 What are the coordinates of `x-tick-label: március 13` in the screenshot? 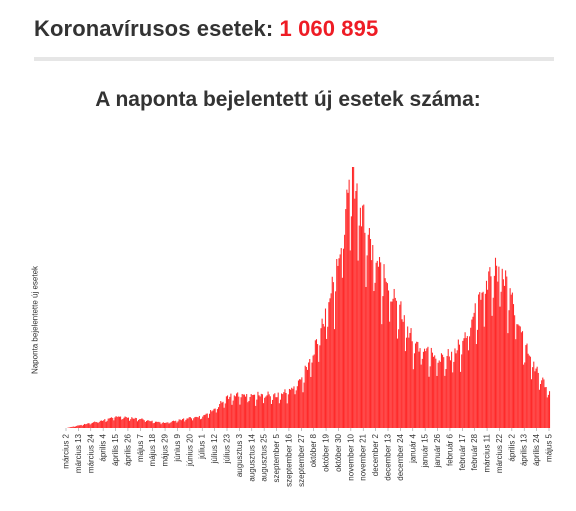 It's located at (78, 453).